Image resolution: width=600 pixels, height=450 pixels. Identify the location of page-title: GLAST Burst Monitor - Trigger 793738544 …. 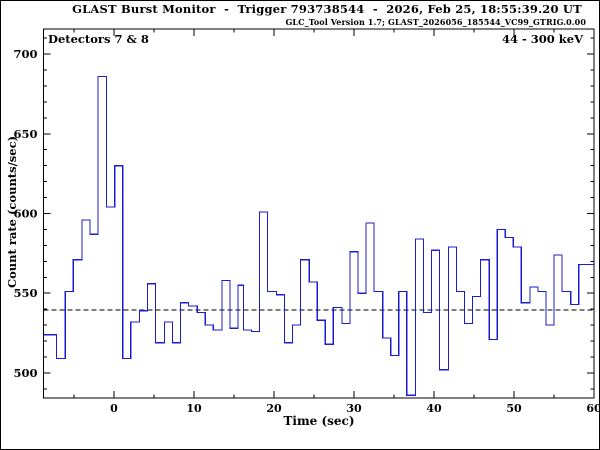
(327, 9).